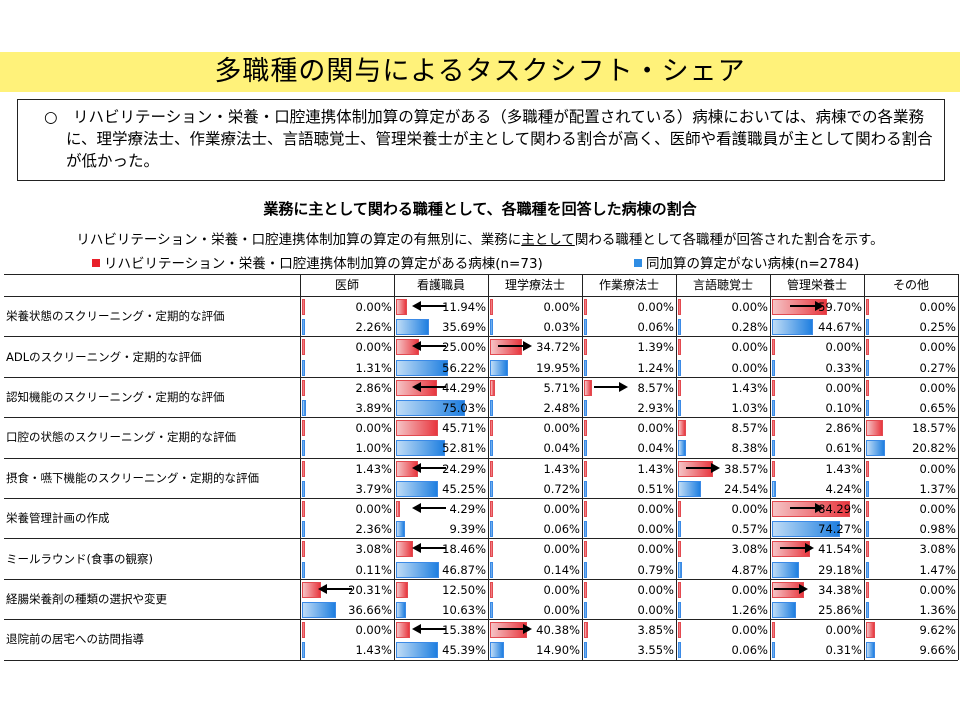 The image size is (960, 720). Describe the element at coordinates (115, 316) in the screenshot. I see `row-label: 栄養状態のスクリーニング・定期的な評価` at that location.